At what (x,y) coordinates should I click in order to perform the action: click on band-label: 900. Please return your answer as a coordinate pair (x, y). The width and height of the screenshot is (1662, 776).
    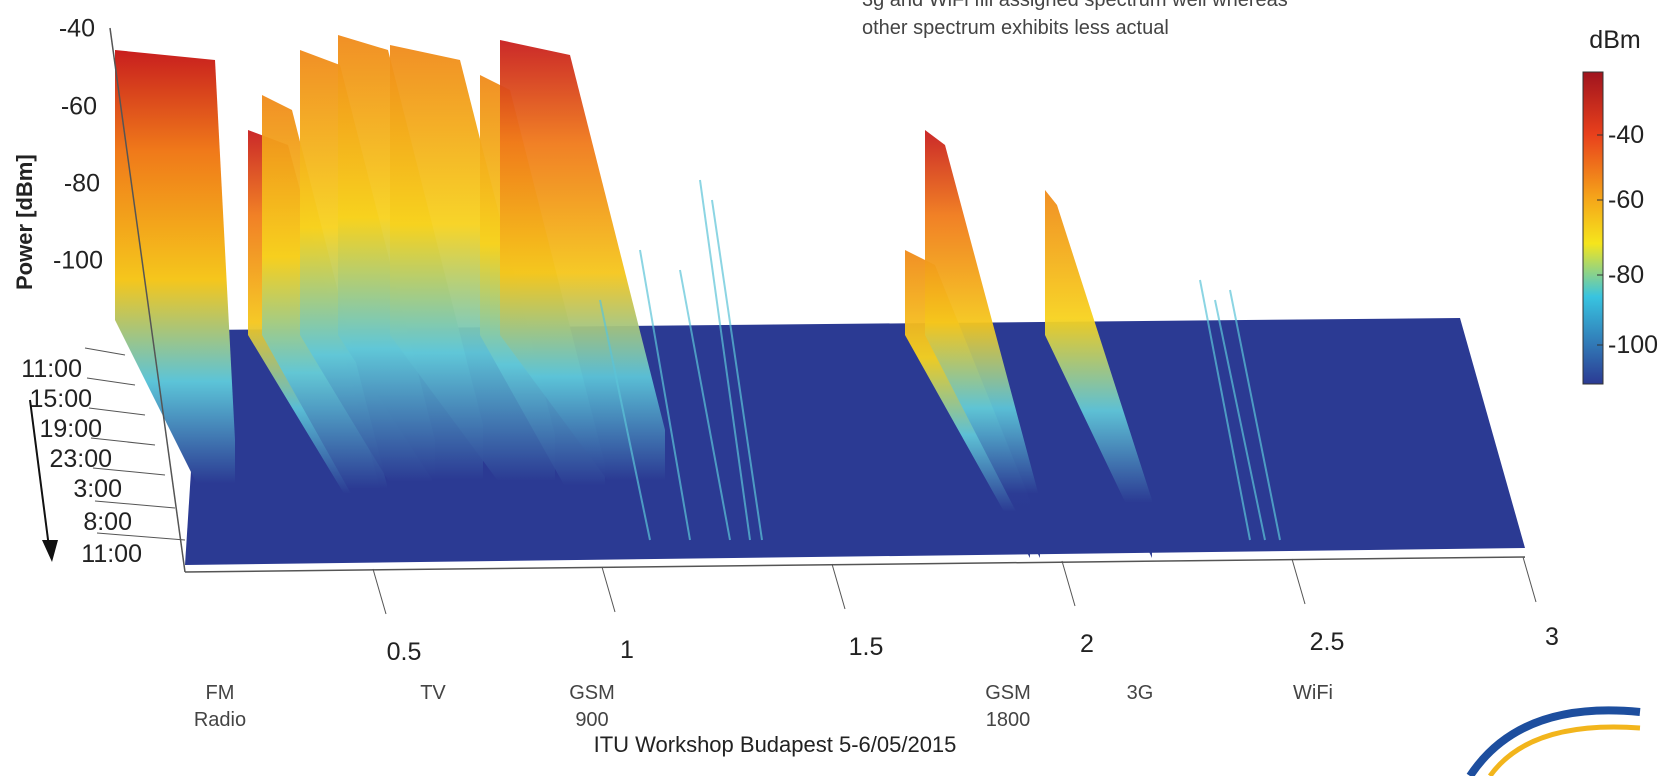
    Looking at the image, I should click on (591, 720).